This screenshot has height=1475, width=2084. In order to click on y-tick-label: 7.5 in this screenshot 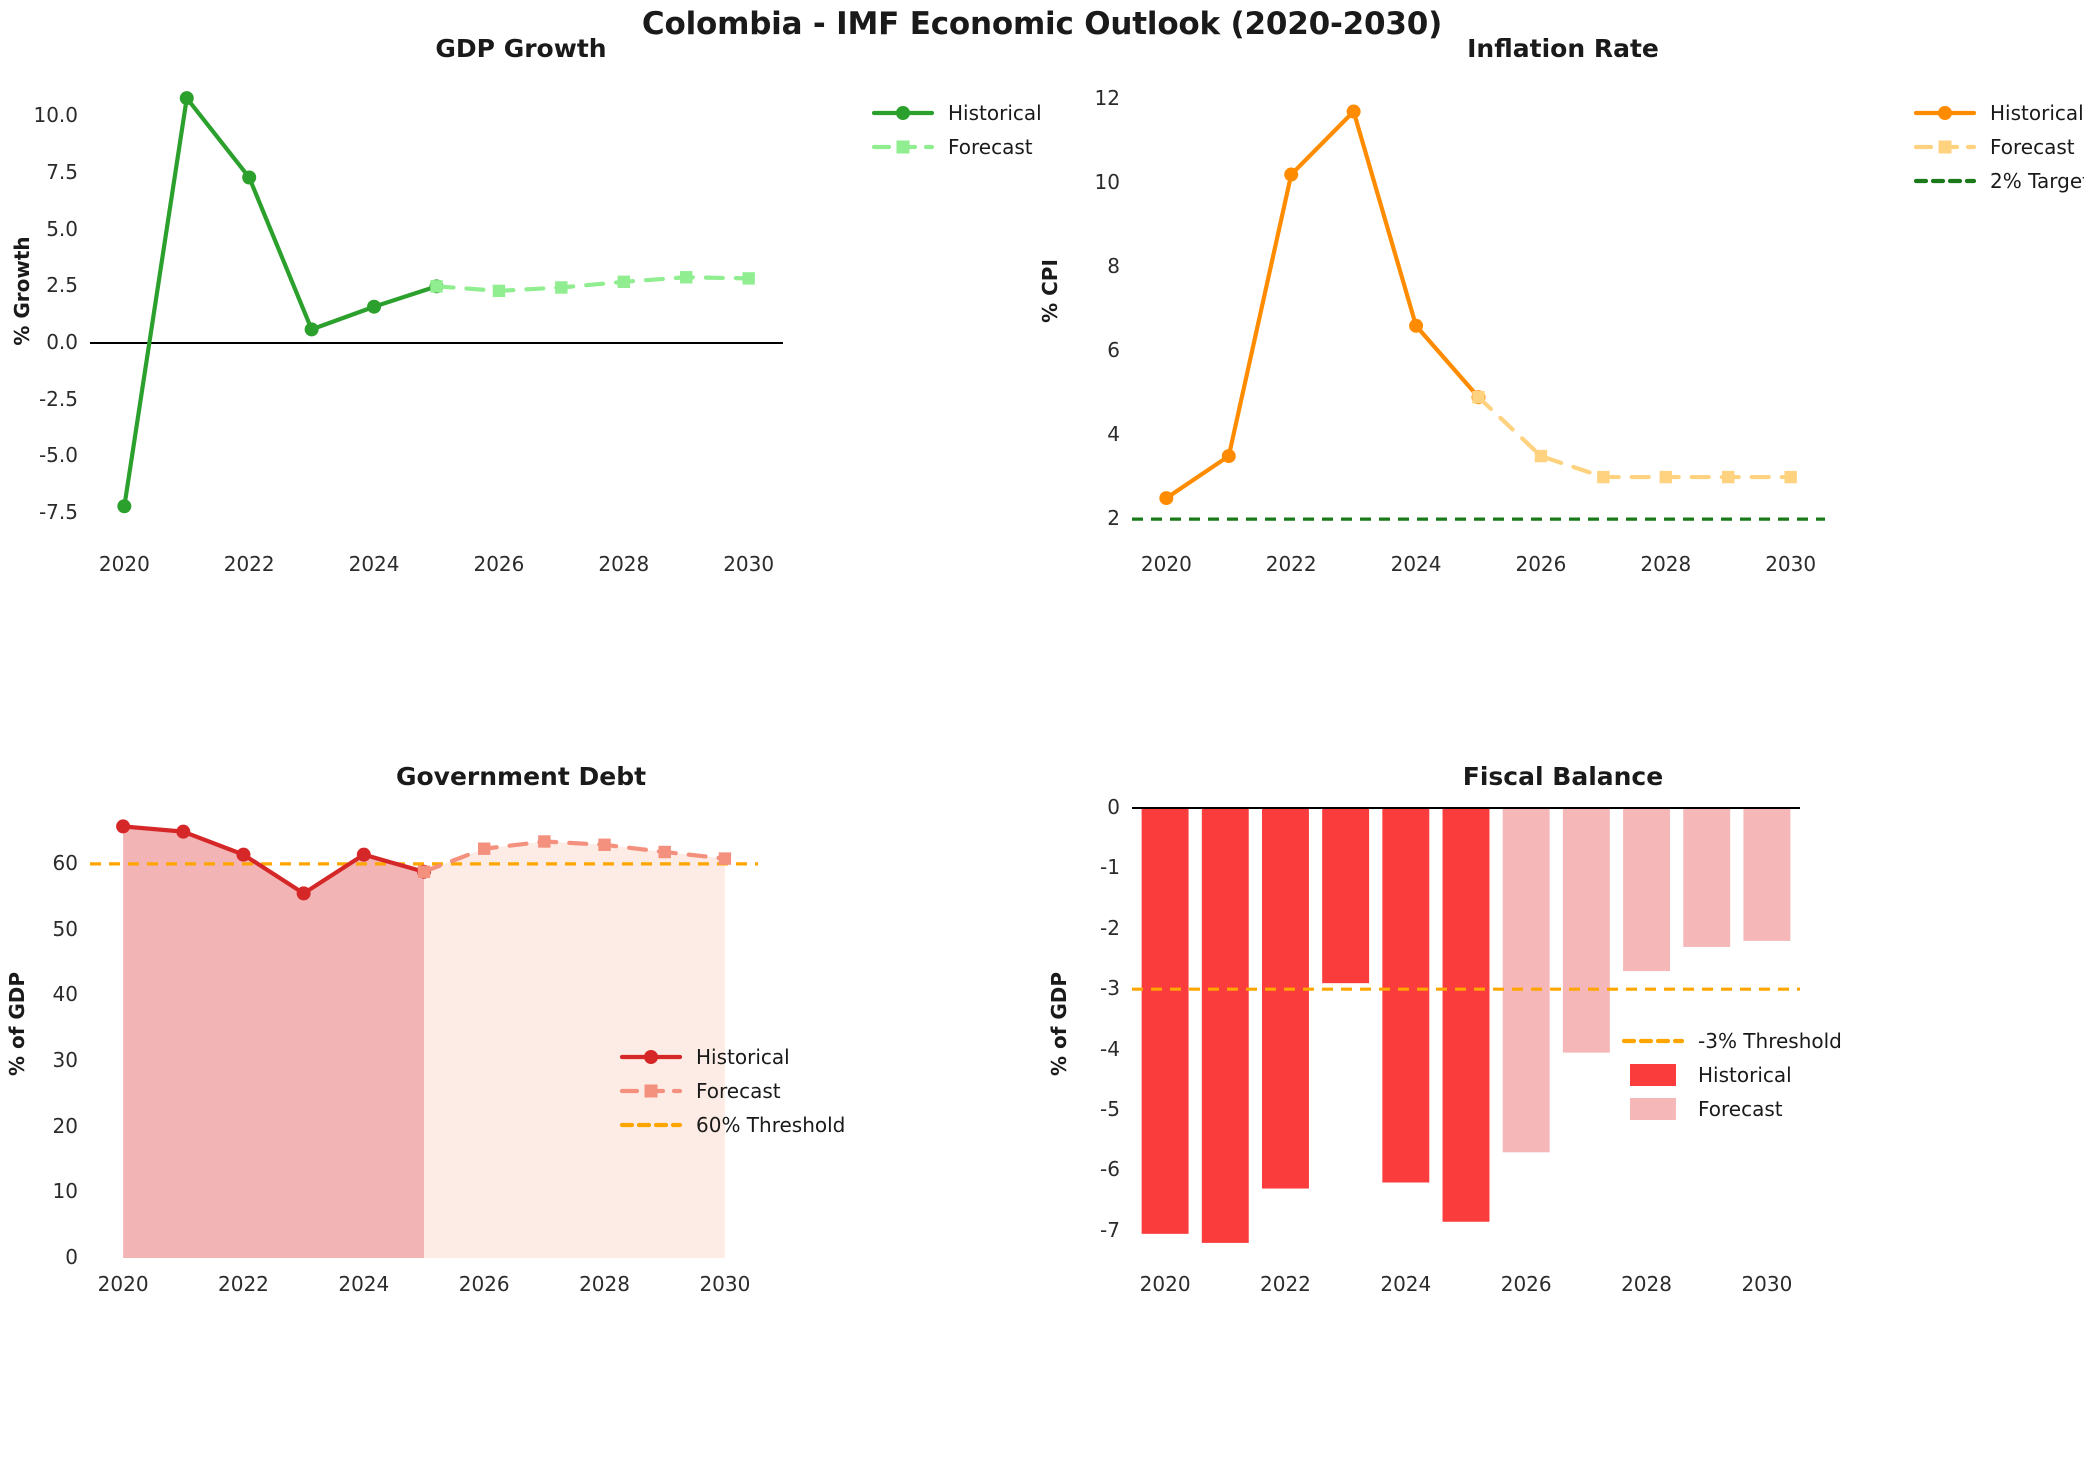, I will do `click(62, 171)`.